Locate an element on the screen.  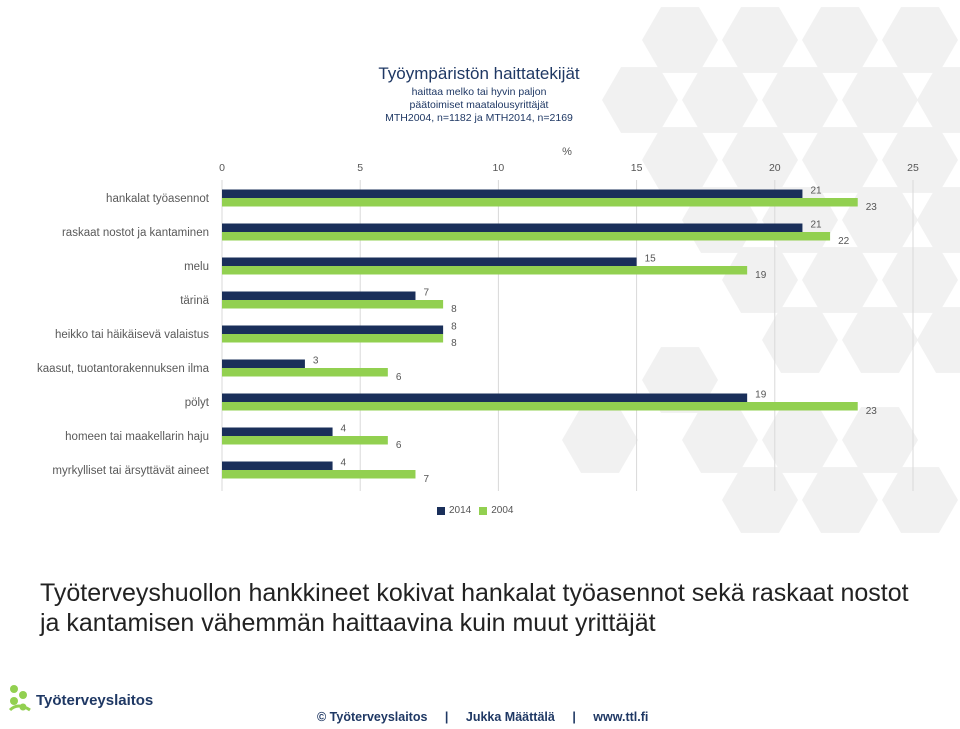
x-tick-label-5: 5 is located at coordinates (360, 168).